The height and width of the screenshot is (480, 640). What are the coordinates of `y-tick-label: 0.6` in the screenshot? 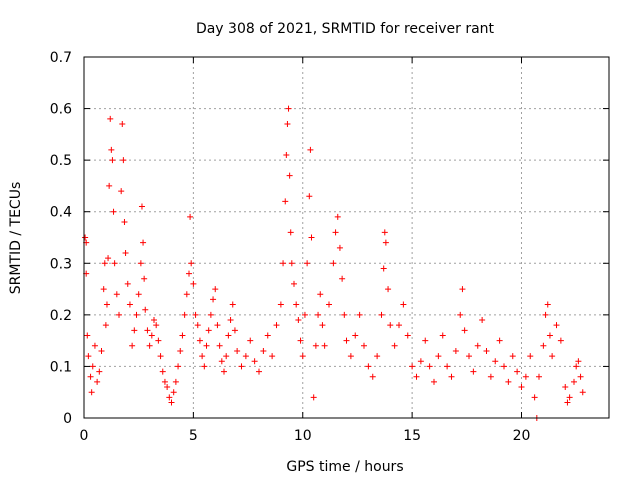 It's located at (61, 110).